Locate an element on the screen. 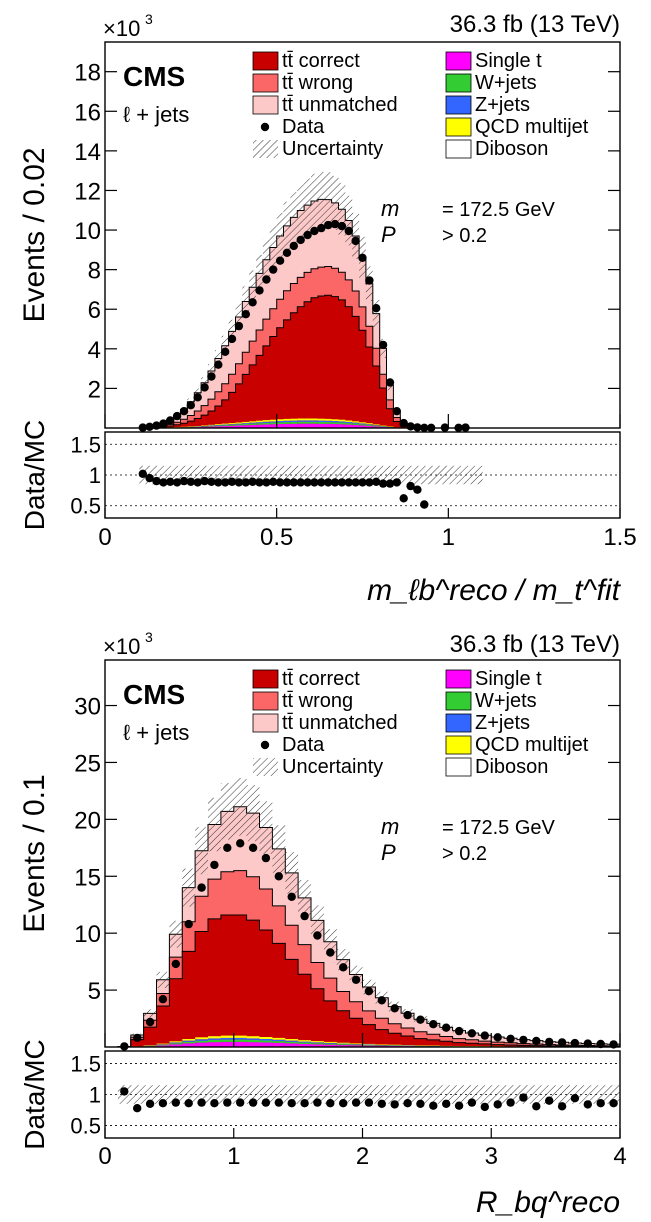 The image size is (651, 1222). legend-label-tt_wrong: tt̄ wrong is located at coordinates (317, 83).